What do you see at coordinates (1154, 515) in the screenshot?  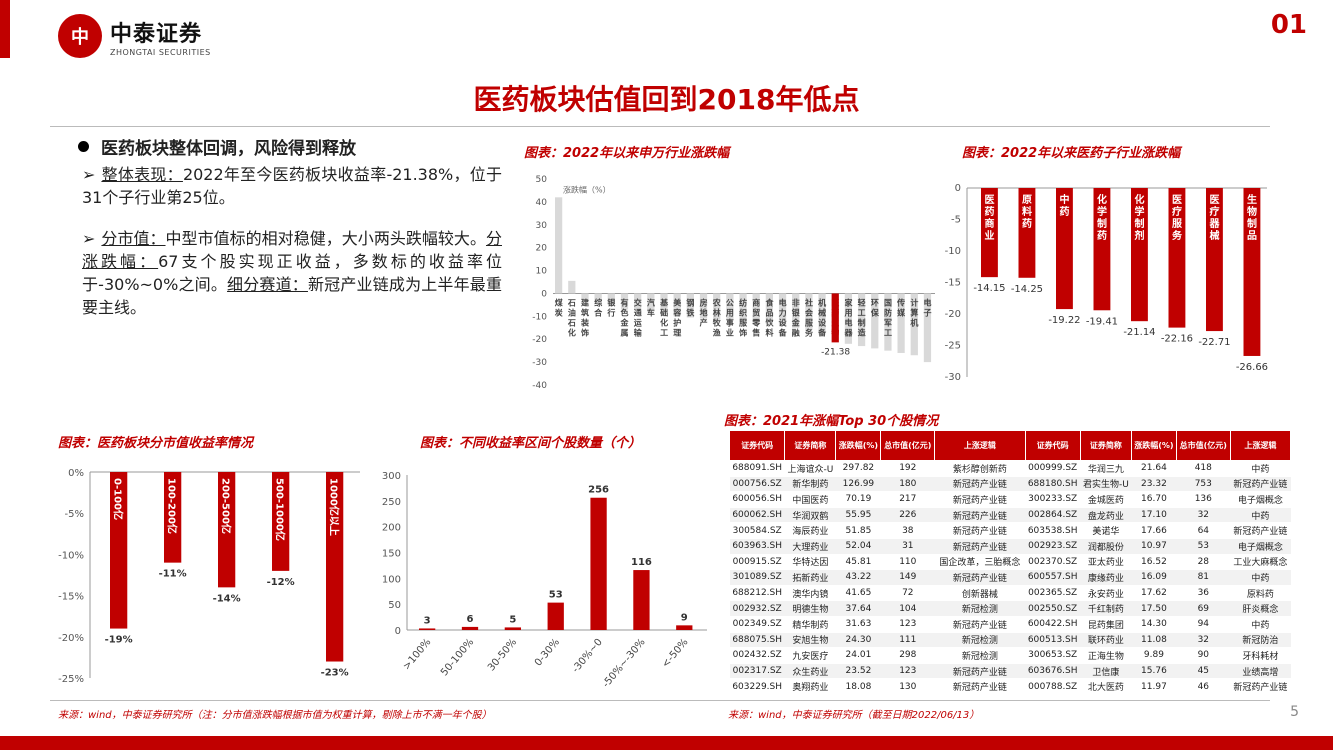 I see `table-cell: 17.10` at bounding box center [1154, 515].